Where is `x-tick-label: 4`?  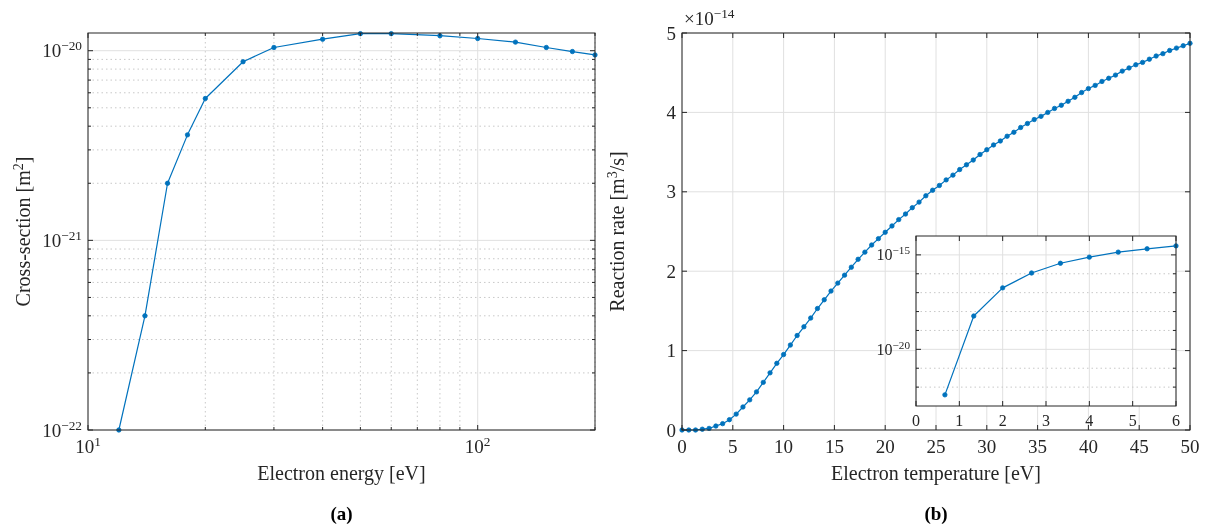
x-tick-label: 4 is located at coordinates (1089, 420).